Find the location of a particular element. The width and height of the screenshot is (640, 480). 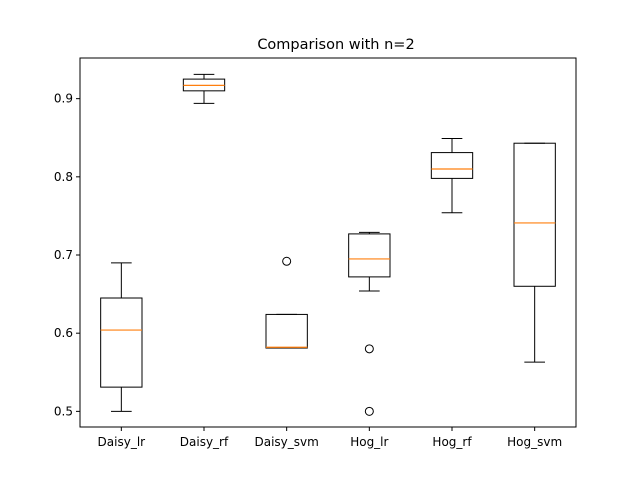

x-tick-label: Daisy_rf is located at coordinates (204, 442).